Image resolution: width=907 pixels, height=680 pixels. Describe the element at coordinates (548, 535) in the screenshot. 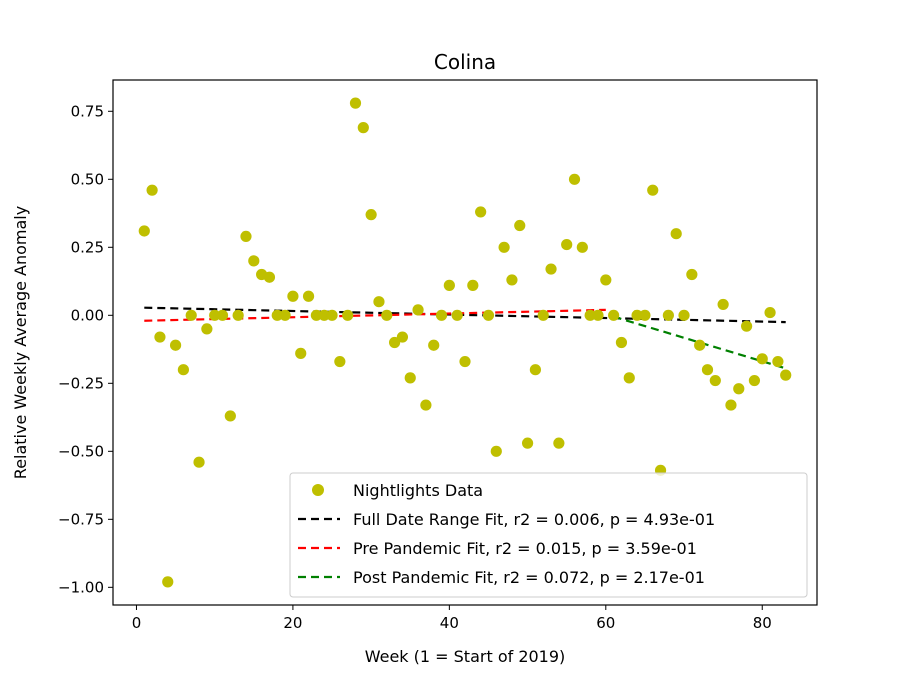

I see `legend-box` at that location.